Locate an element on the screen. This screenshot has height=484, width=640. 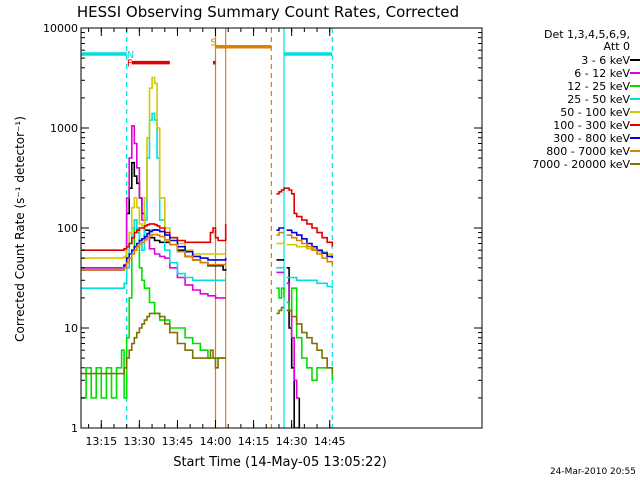
x-tick-label-2: 13:45 is located at coordinates (178, 441).